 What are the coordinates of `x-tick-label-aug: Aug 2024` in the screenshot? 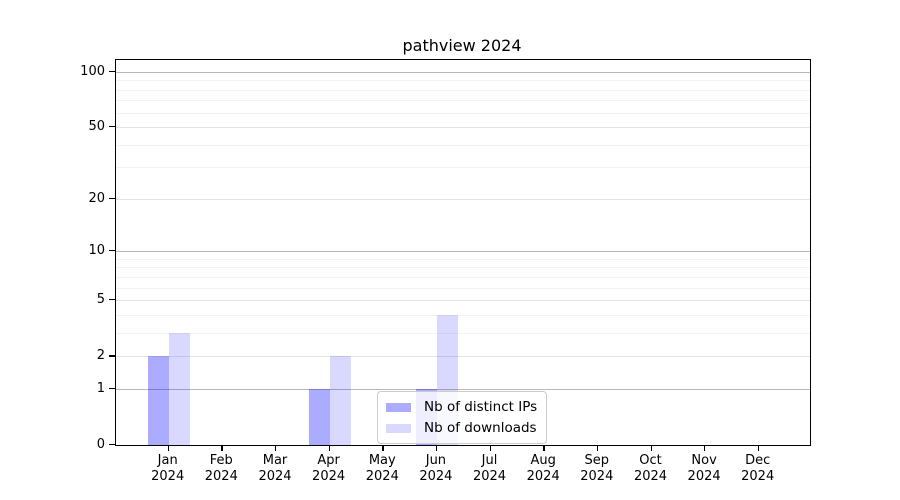 It's located at (543, 469).